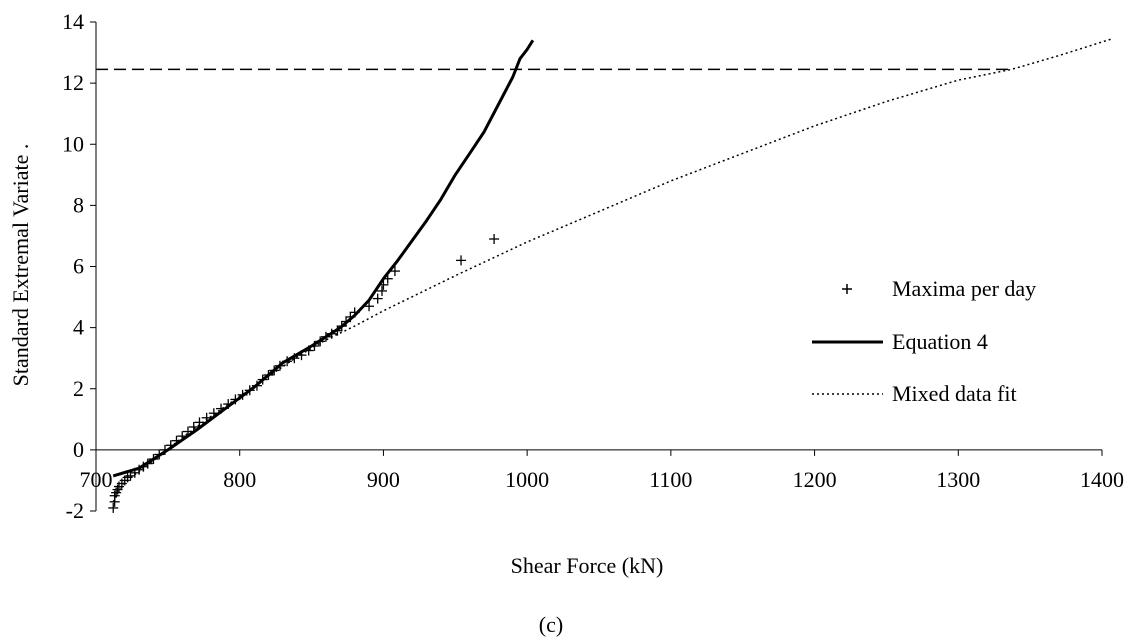 The height and width of the screenshot is (640, 1139). I want to click on x-tick-labels: 700 800 900 1000 1100 1200 1300 1400, so click(602, 479).